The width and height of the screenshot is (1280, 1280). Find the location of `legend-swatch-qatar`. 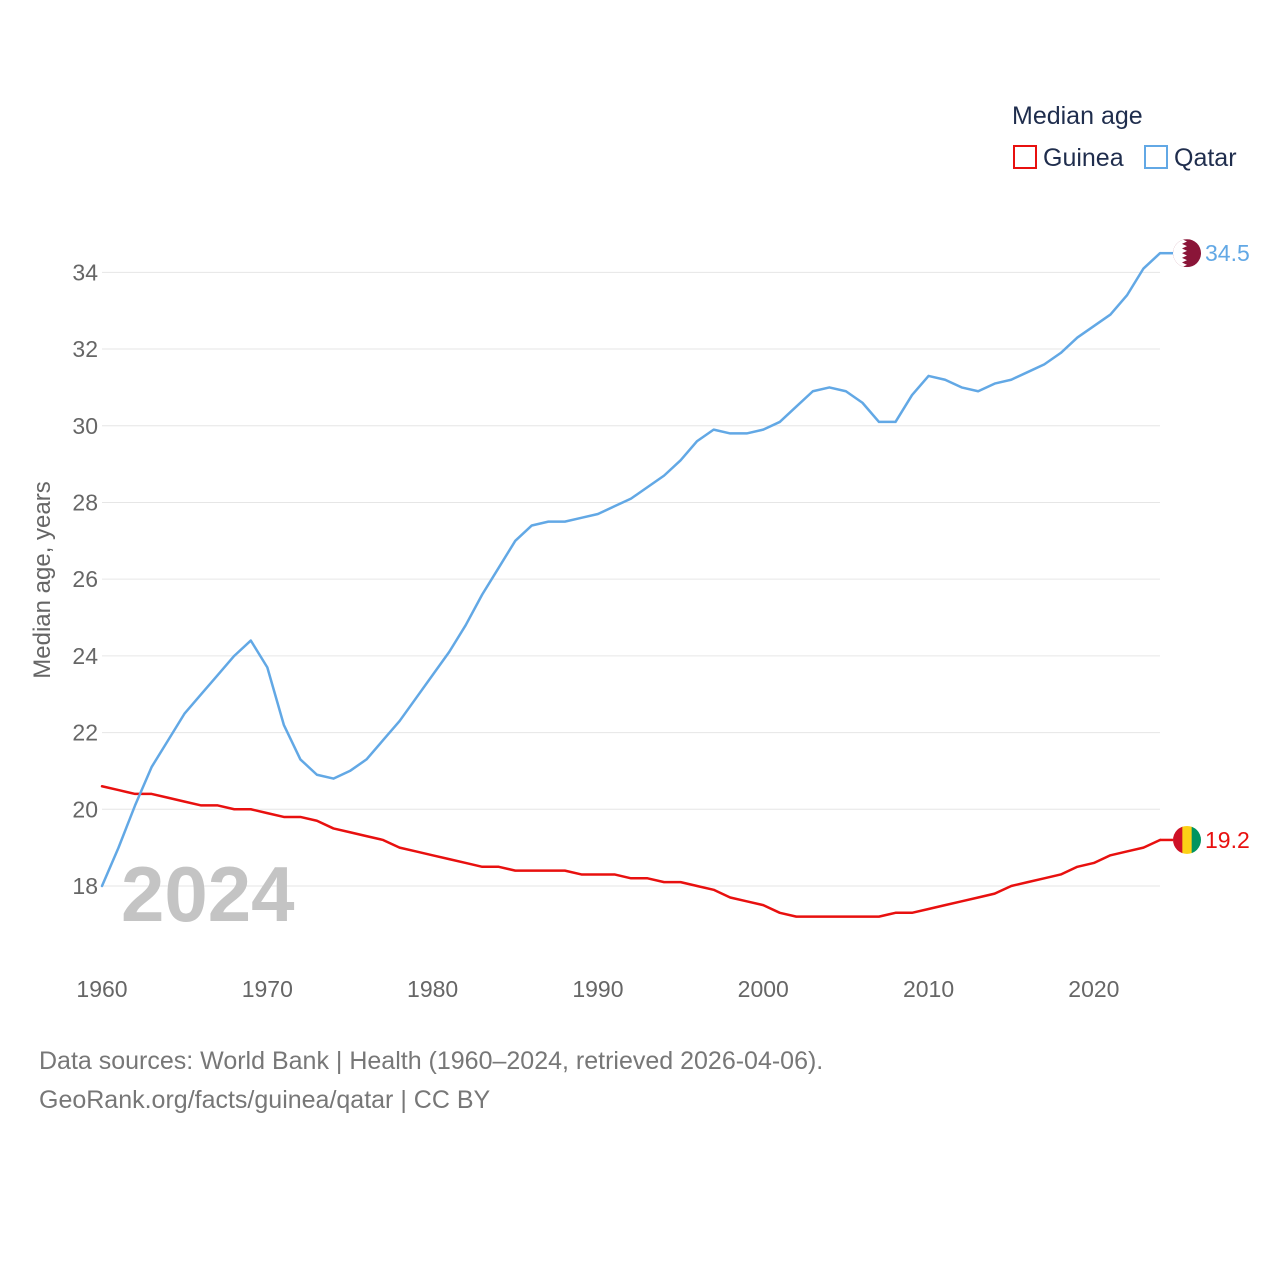

legend-swatch-qatar is located at coordinates (1156, 157).